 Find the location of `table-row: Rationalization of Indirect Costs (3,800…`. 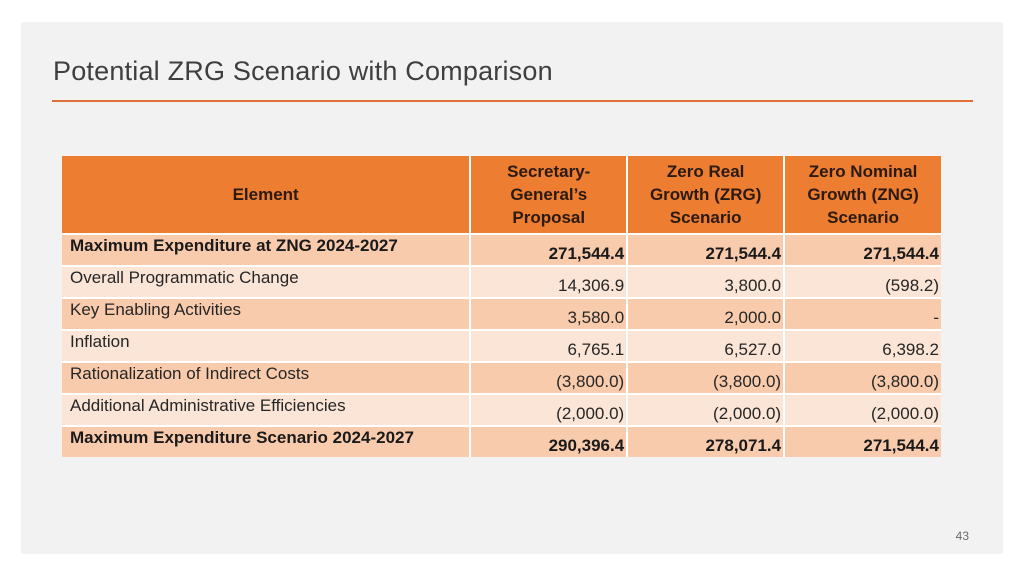

table-row: Rationalization of Indirect Costs (3,800… is located at coordinates (501, 377).